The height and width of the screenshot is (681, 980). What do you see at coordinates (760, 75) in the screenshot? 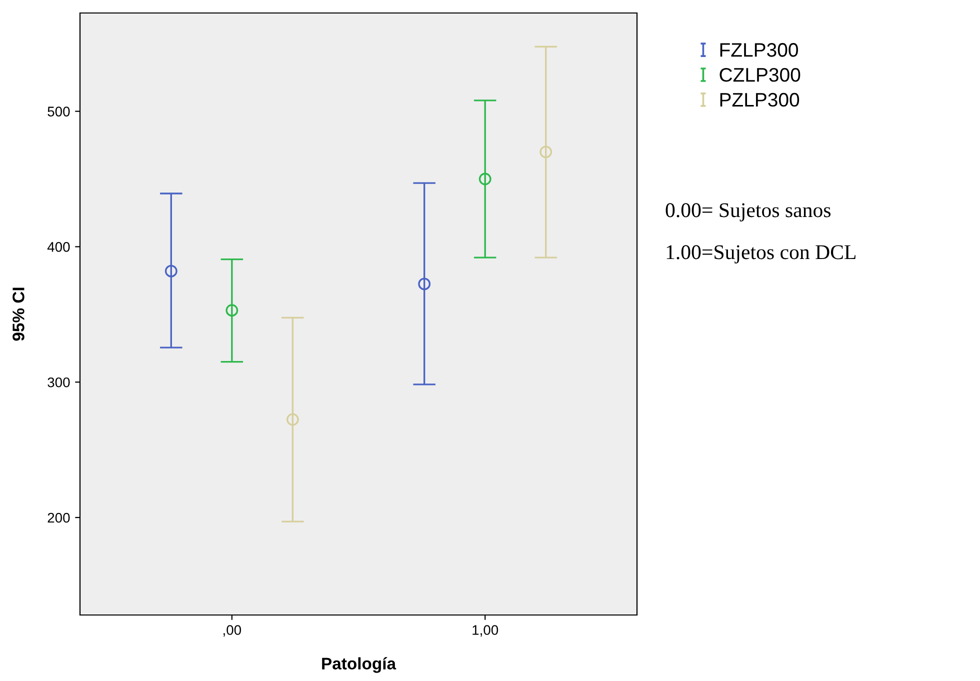
I see `legend-label: CZLP300` at bounding box center [760, 75].